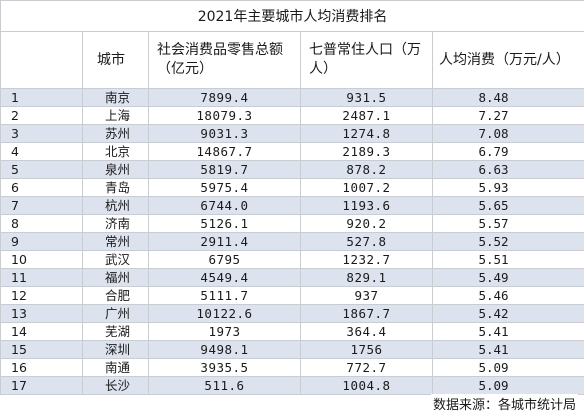 Image resolution: width=584 pixels, height=414 pixels. I want to click on population-cell: 878.2, so click(366, 169).